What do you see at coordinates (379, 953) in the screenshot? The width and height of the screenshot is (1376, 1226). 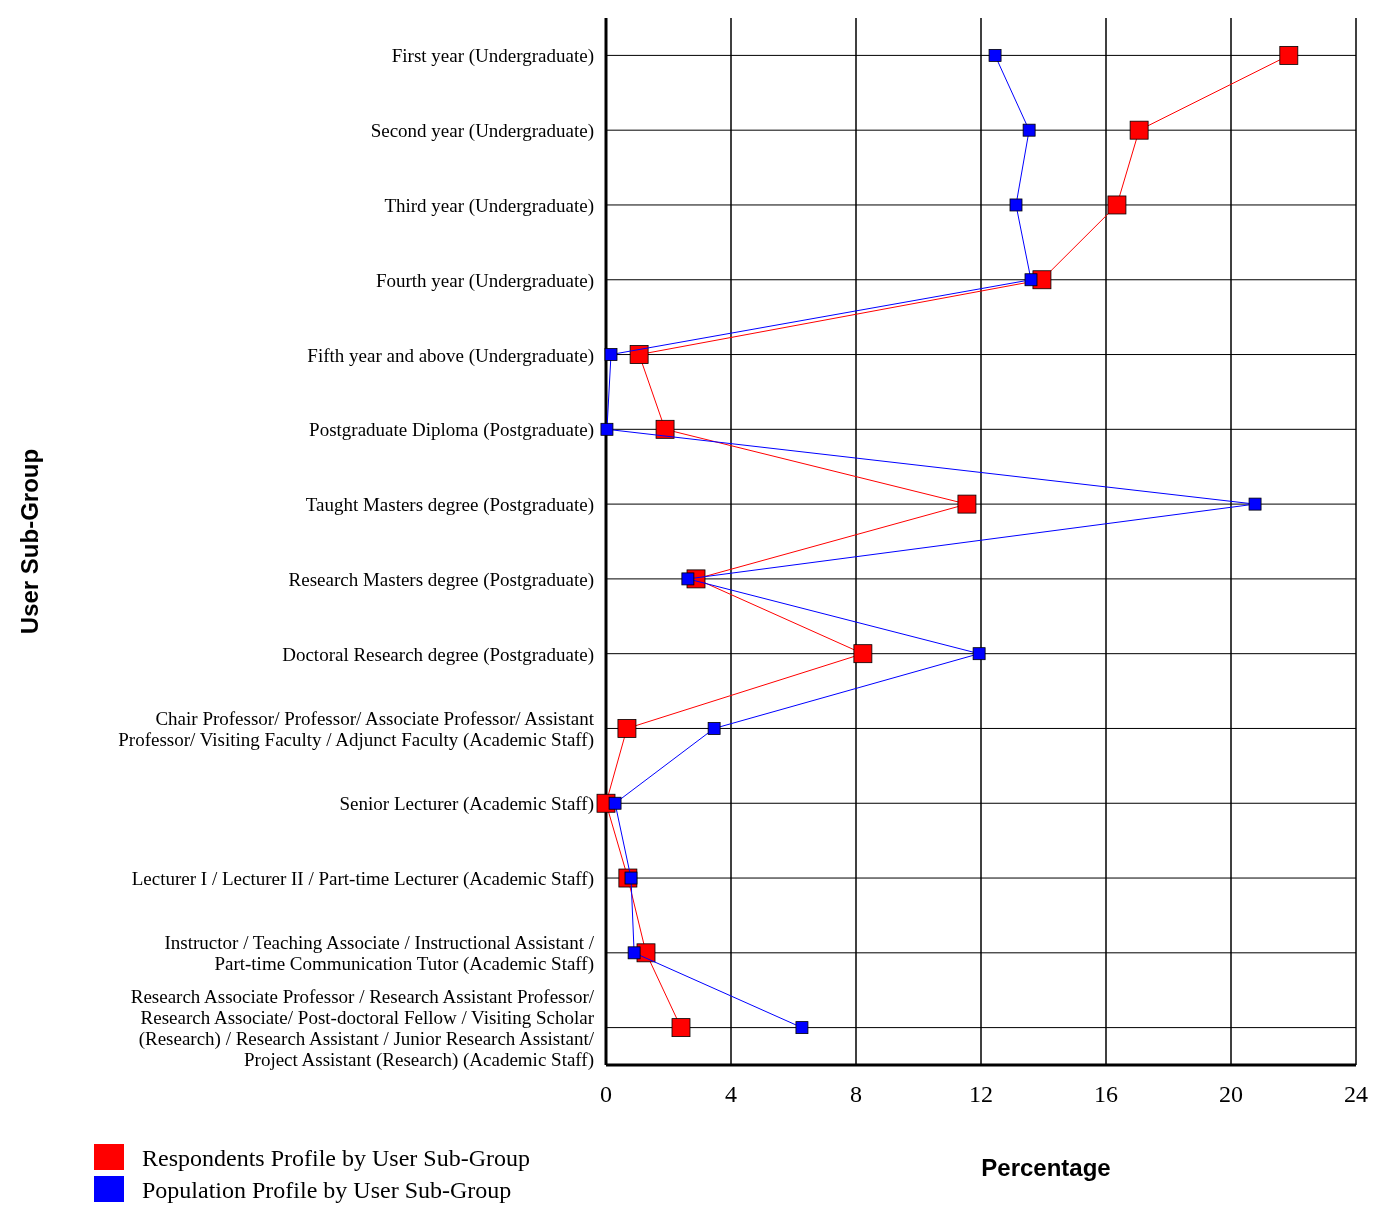 I see `y-tick-label: Instructor / Teaching Associate / Instructional Assistant / Part-time Communication Tutor (Academic Staff)` at bounding box center [379, 953].